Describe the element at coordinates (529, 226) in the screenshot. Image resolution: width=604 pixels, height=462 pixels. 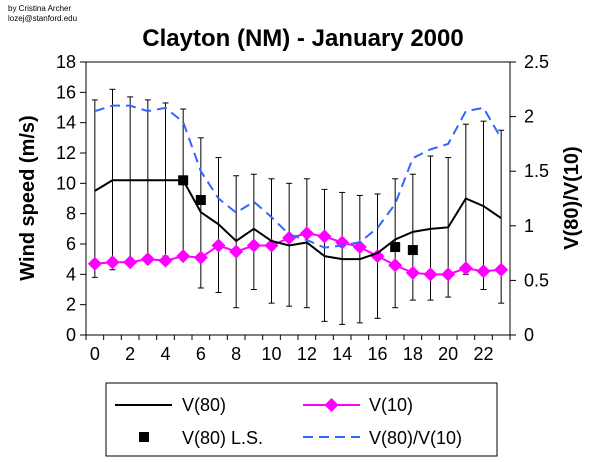
I see `y2-tick-label: 1` at that location.